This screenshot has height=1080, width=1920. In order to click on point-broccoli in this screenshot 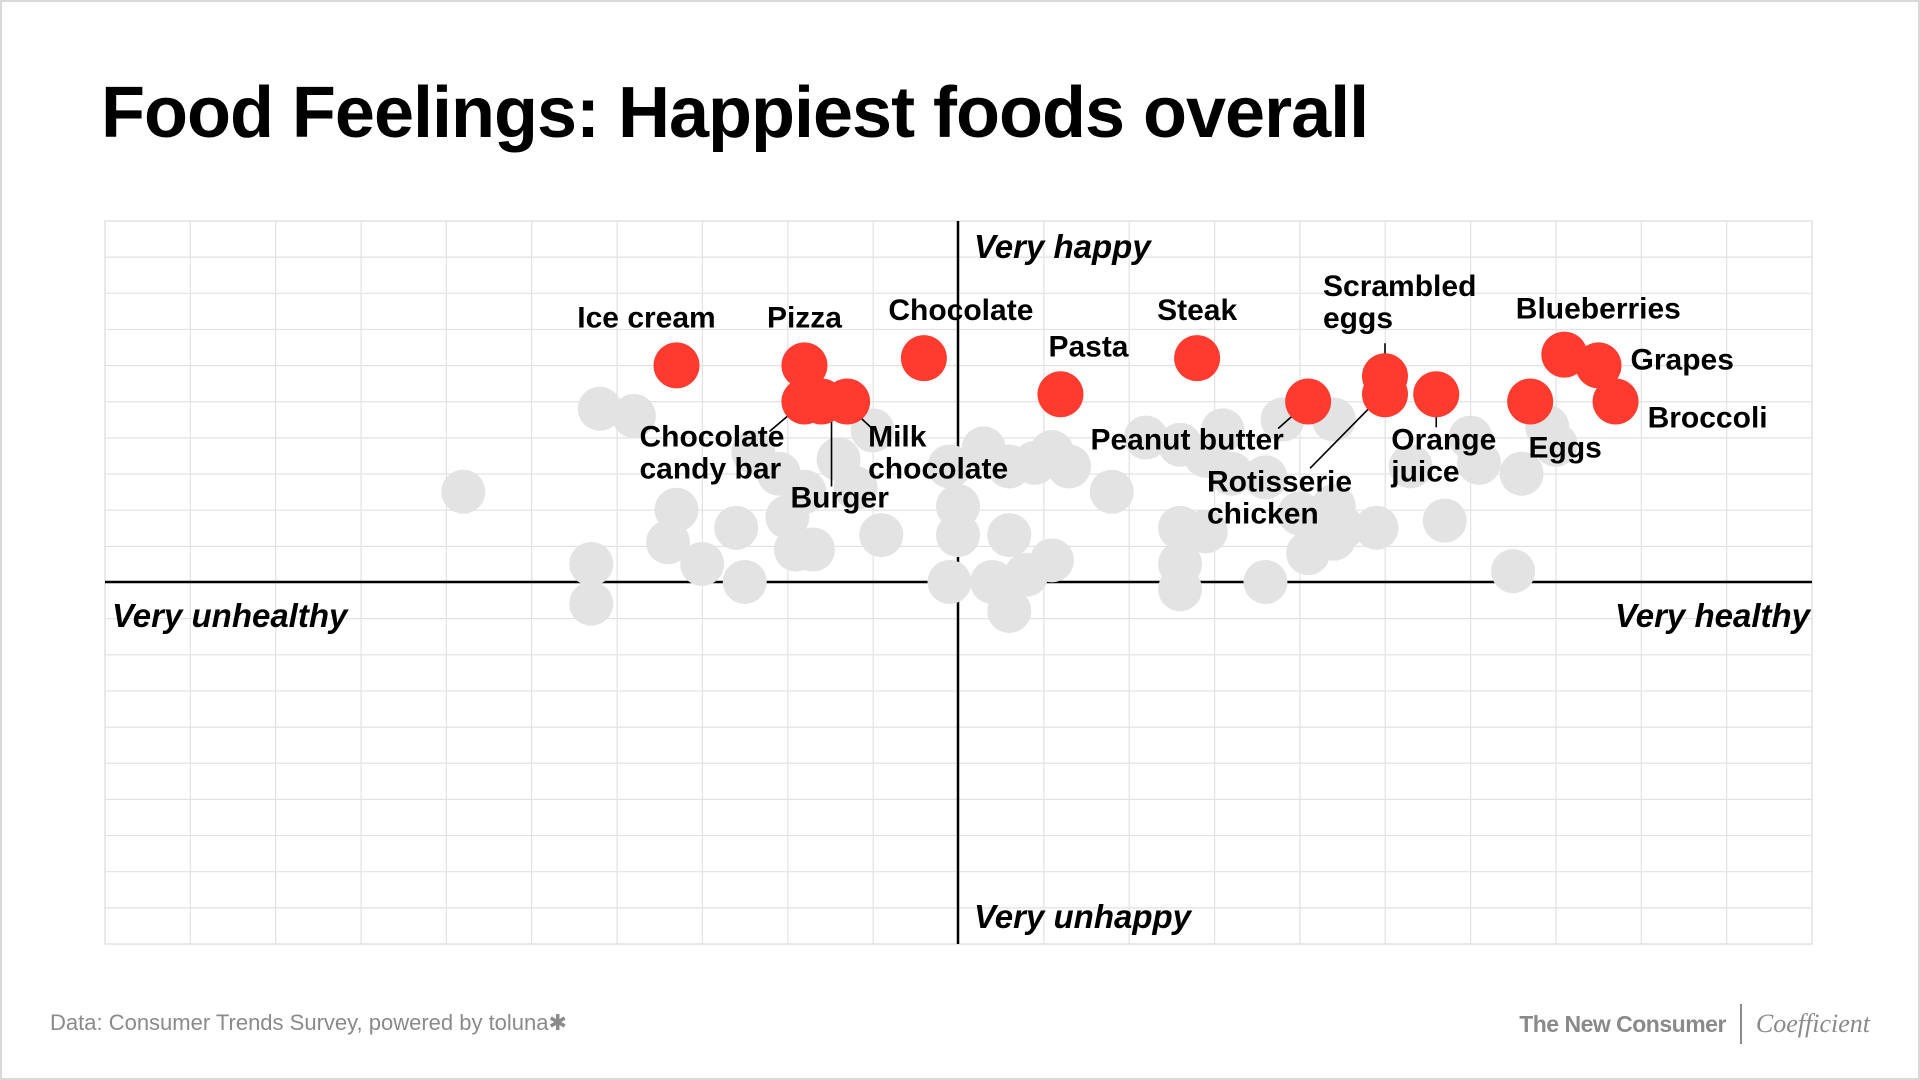, I will do `click(1615, 401)`.